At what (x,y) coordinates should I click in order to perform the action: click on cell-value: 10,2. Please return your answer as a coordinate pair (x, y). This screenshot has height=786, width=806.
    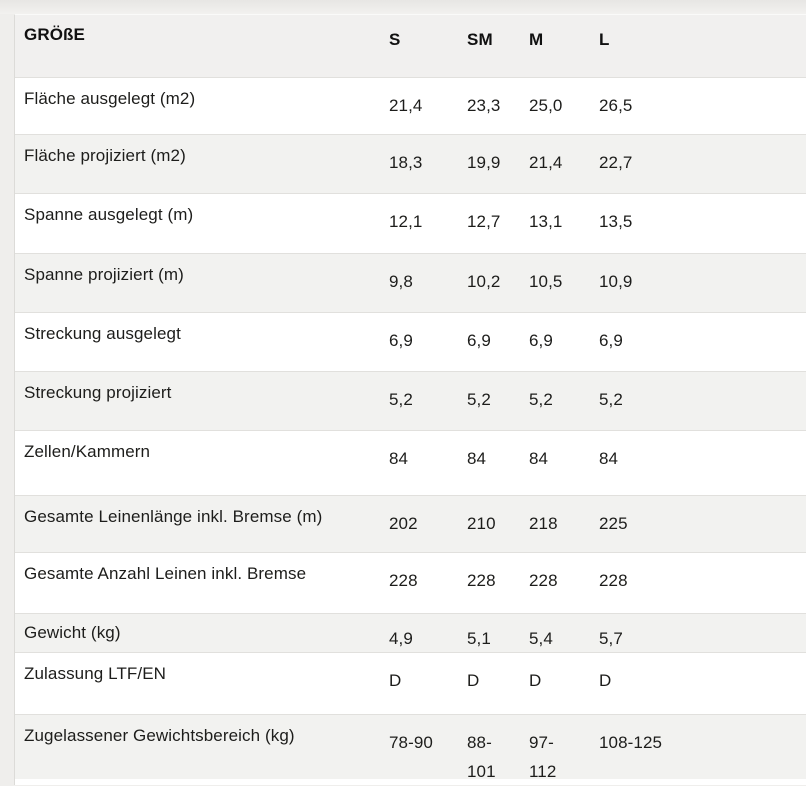
    Looking at the image, I should click on (484, 281).